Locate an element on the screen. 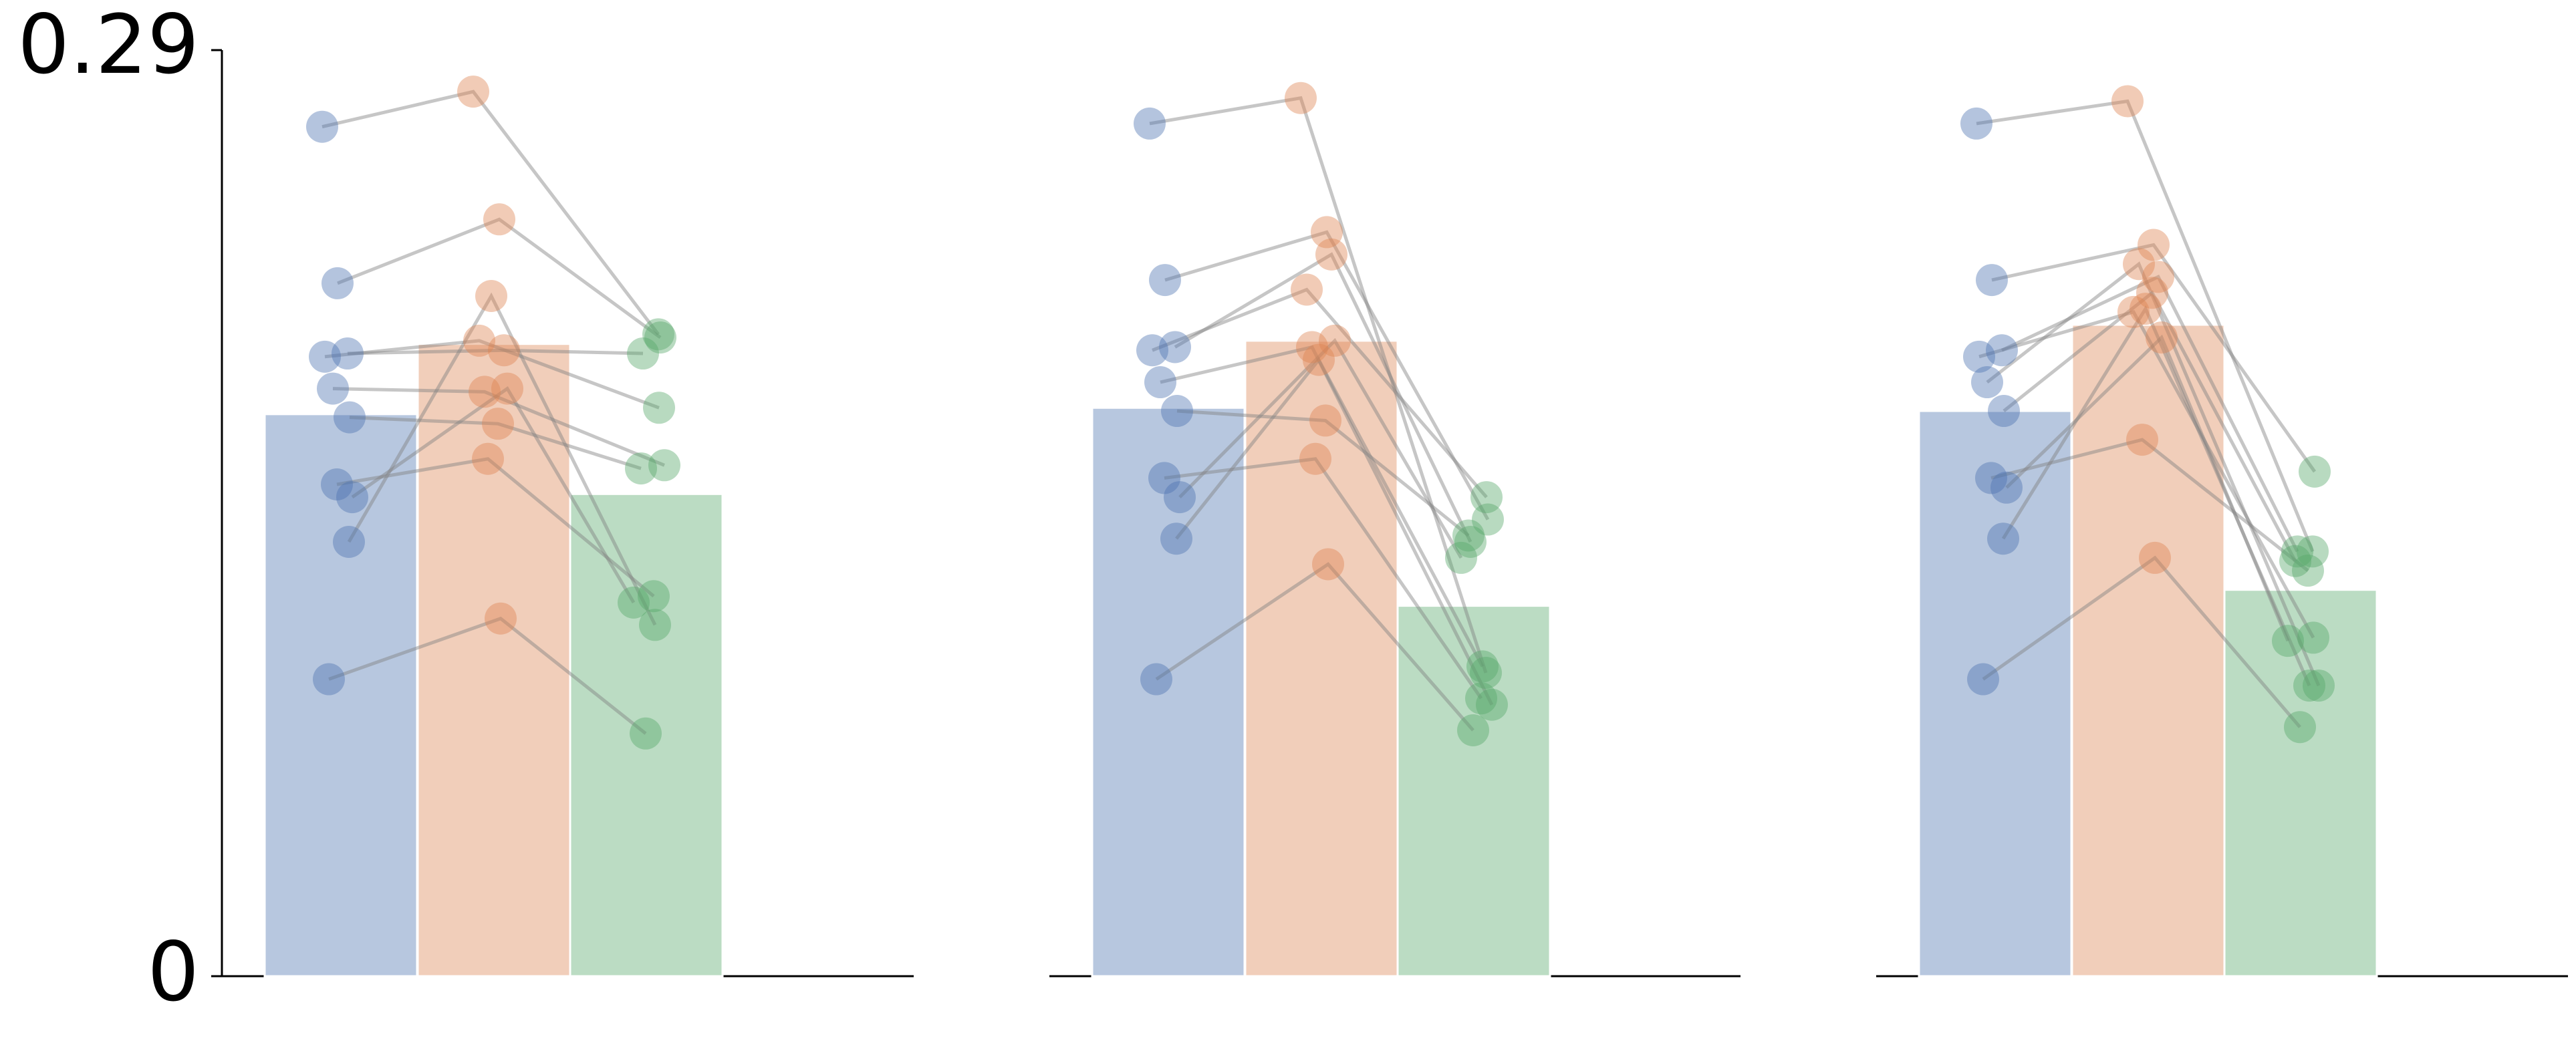  point-panel-2-group-b-s10 is located at coordinates (1328, 564).